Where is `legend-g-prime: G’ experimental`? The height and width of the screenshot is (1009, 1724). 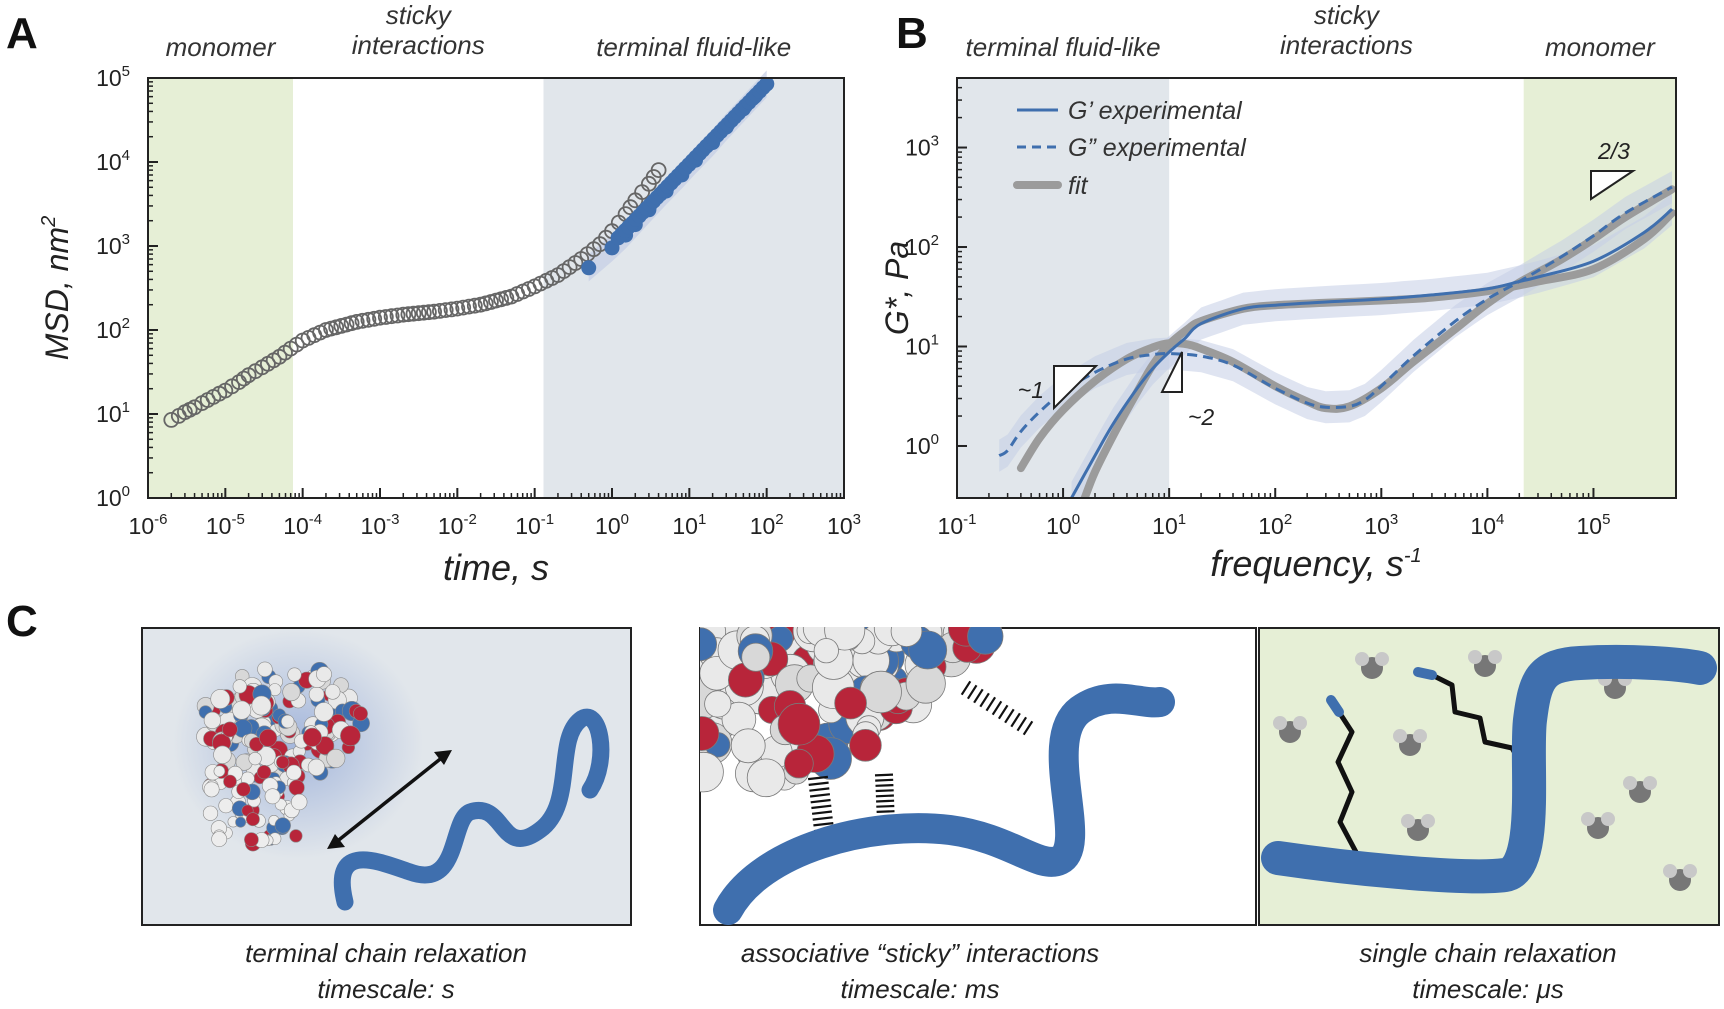 legend-g-prime: G’ experimental is located at coordinates (1155, 111).